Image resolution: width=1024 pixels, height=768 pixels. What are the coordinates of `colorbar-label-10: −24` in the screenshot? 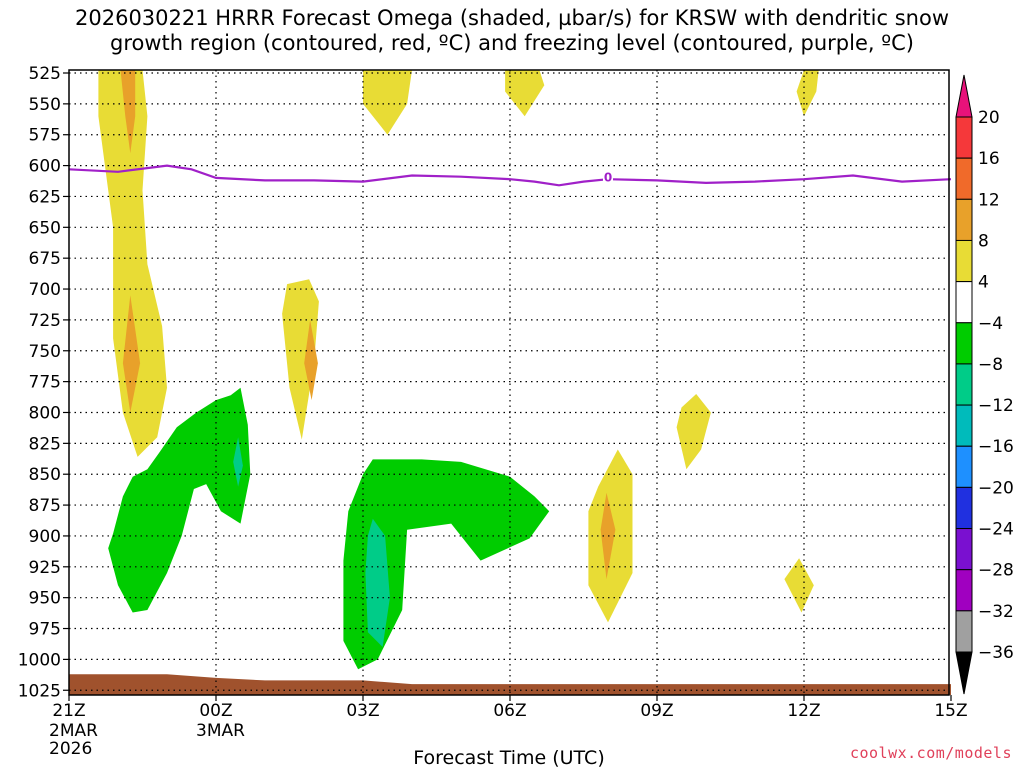 It's located at (996, 530).